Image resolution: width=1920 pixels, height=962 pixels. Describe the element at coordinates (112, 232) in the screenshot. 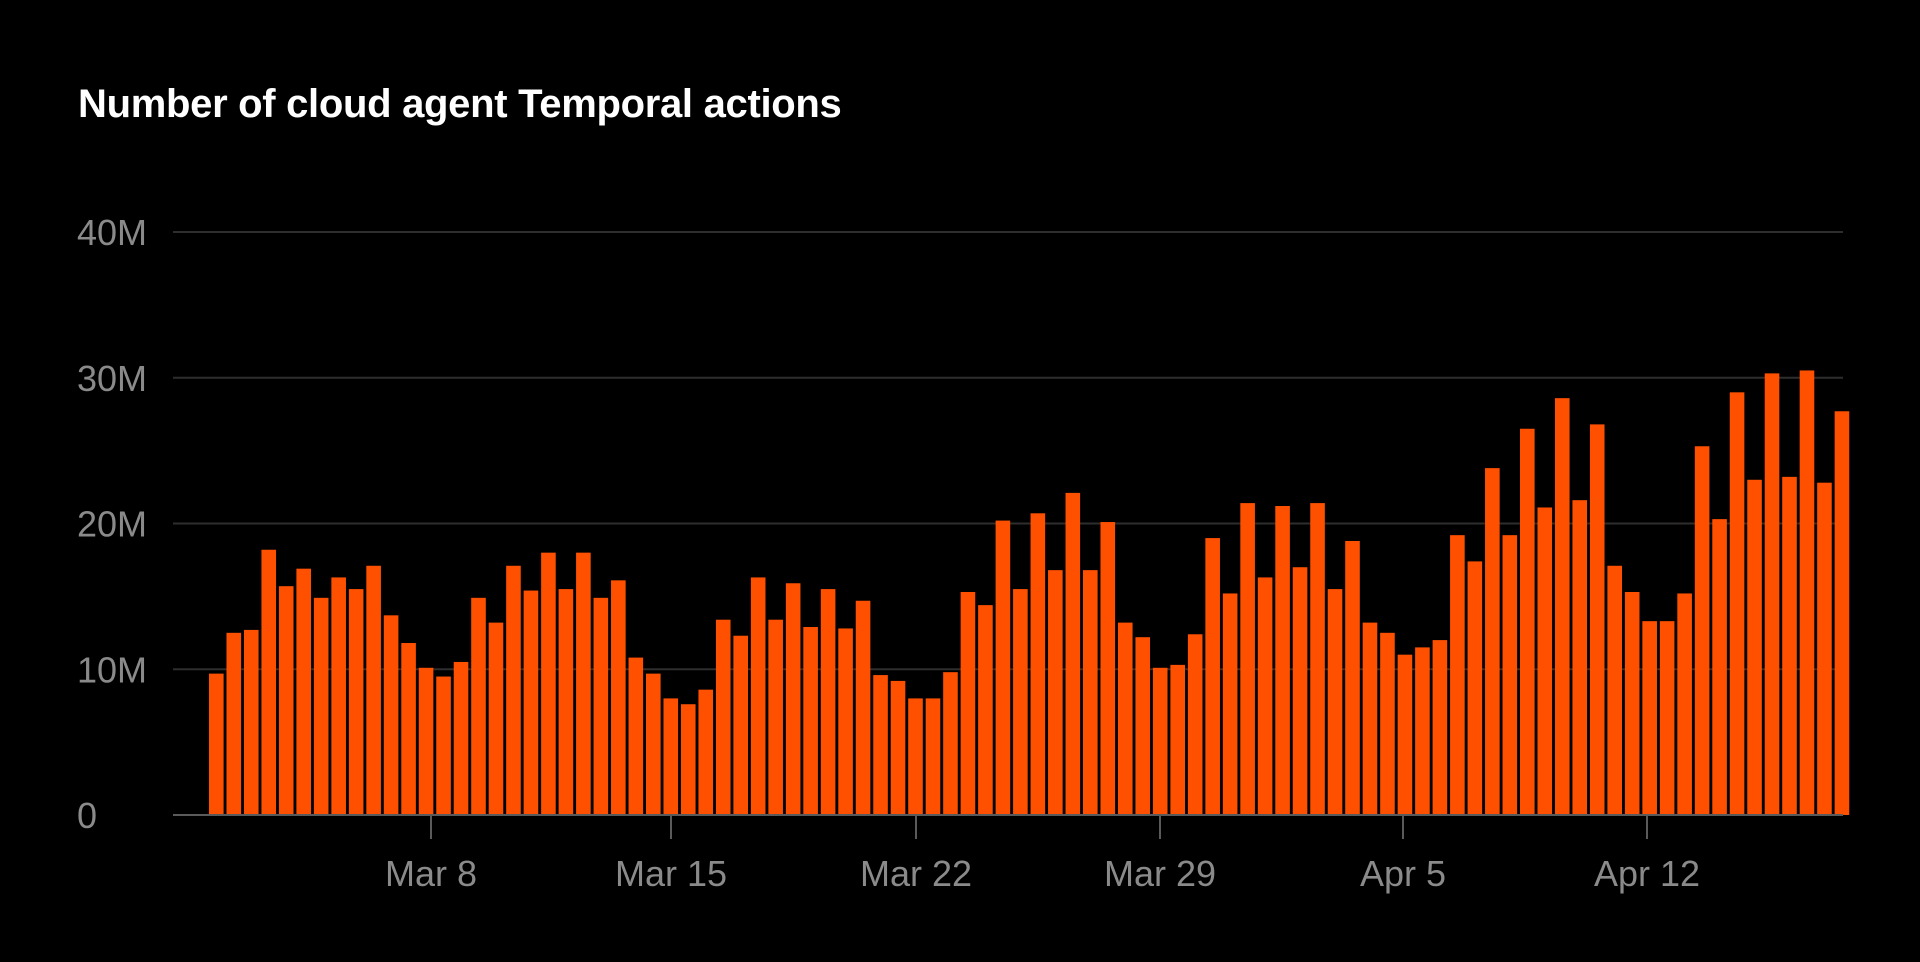

I see `y-tick-label: 40M` at that location.